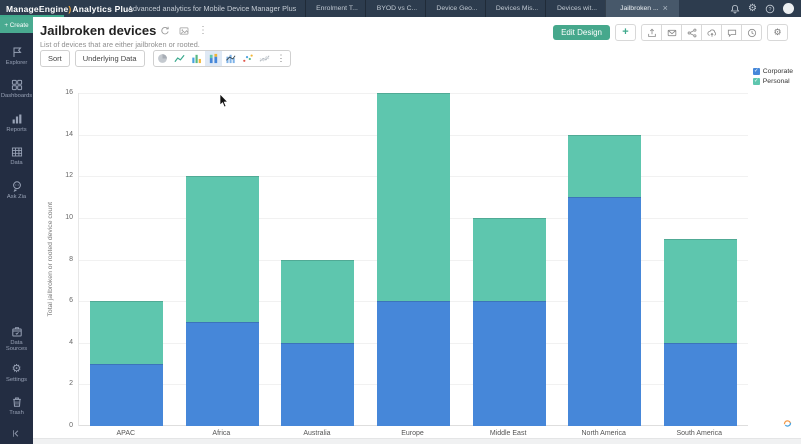 Image resolution: width=801 pixels, height=444 pixels. Describe the element at coordinates (625, 32) in the screenshot. I see `add-view-button: +` at that location.